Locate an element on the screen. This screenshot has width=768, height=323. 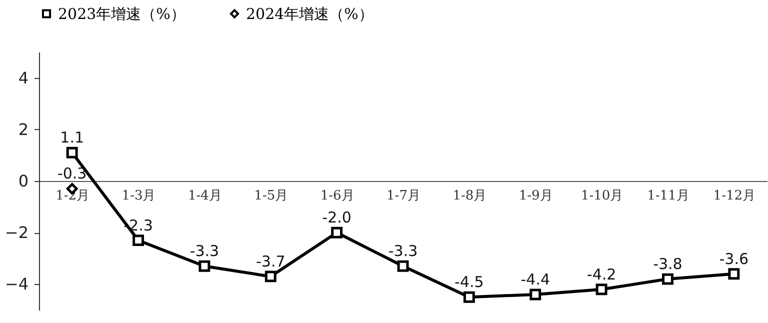
y-tick-label: 0 is located at coordinates (23, 181).